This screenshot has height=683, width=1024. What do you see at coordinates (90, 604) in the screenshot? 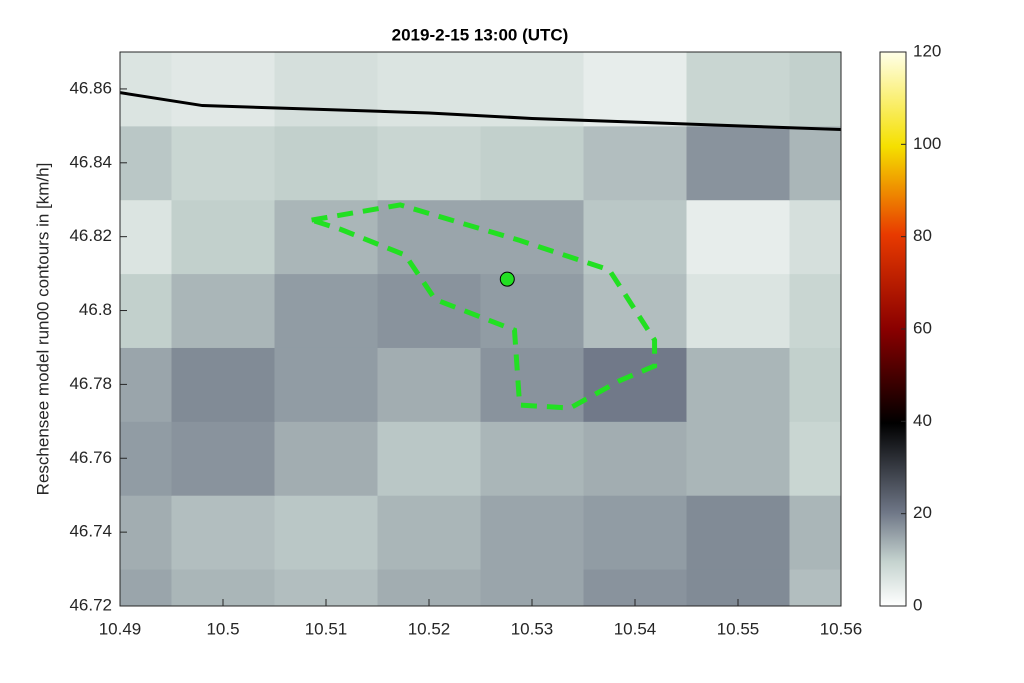
I see `y-tick-label: 46.72` at bounding box center [90, 604].